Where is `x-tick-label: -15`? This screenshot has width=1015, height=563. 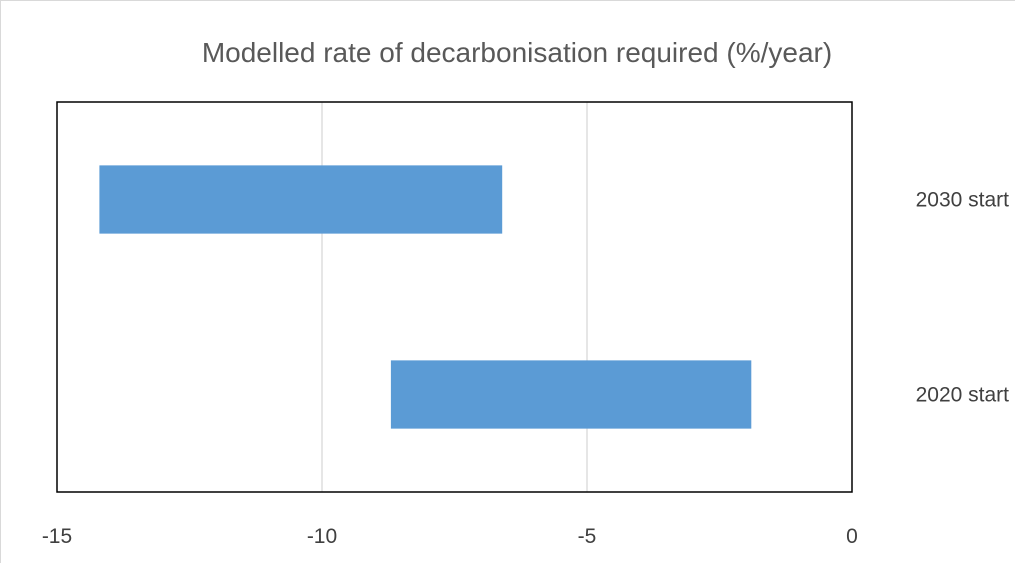
x-tick-label: -15 is located at coordinates (57, 536).